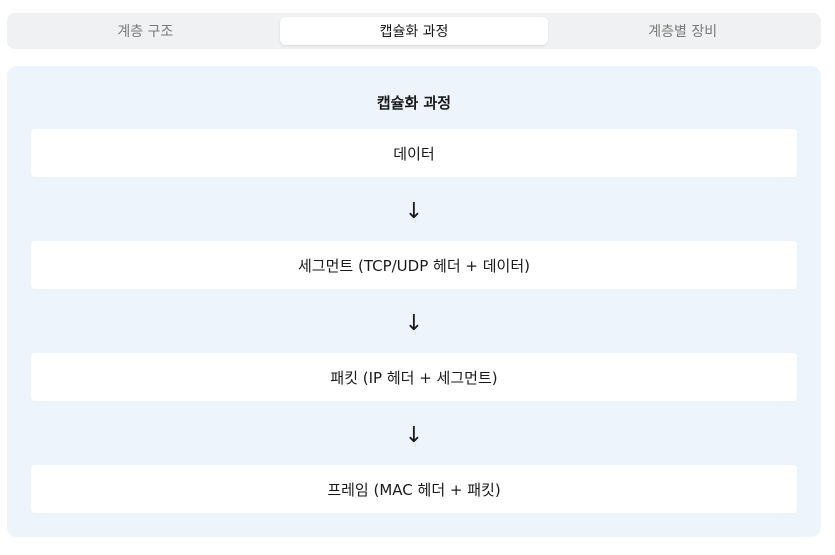 This screenshot has height=555, width=835. Describe the element at coordinates (414, 377) in the screenshot. I see `step-packet: 패킷 (IP 헤더 + 세그먼트)` at that location.